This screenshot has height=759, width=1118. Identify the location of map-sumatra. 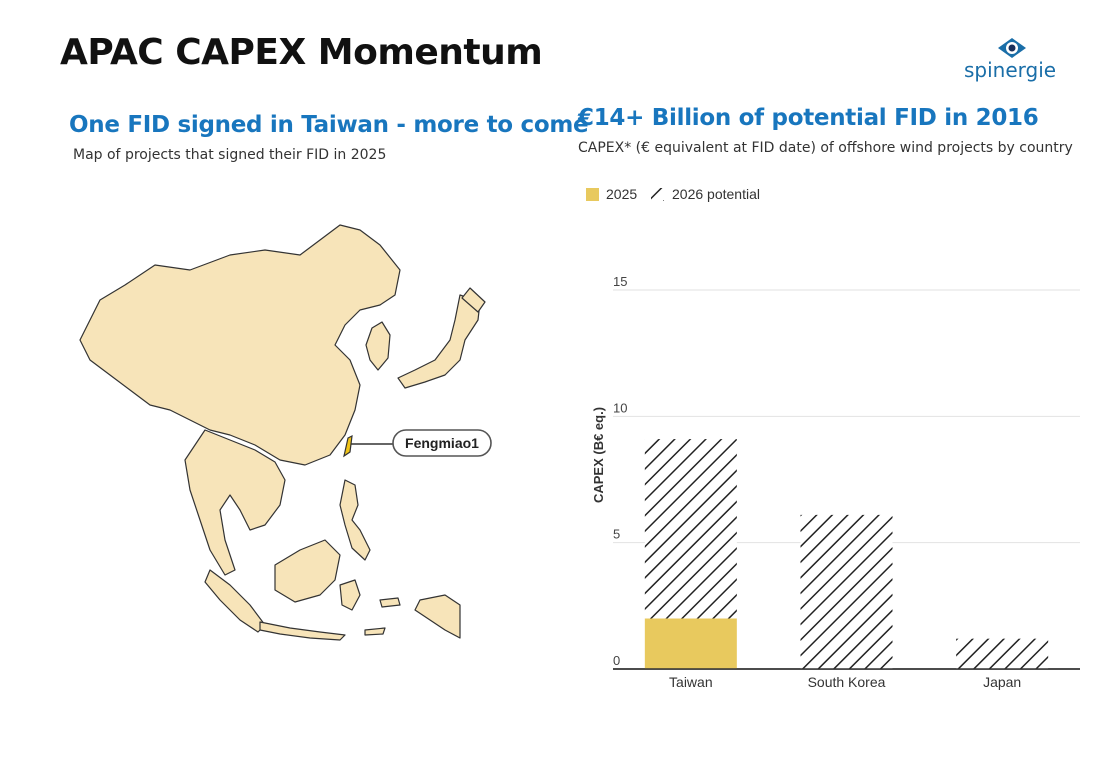
(235, 601).